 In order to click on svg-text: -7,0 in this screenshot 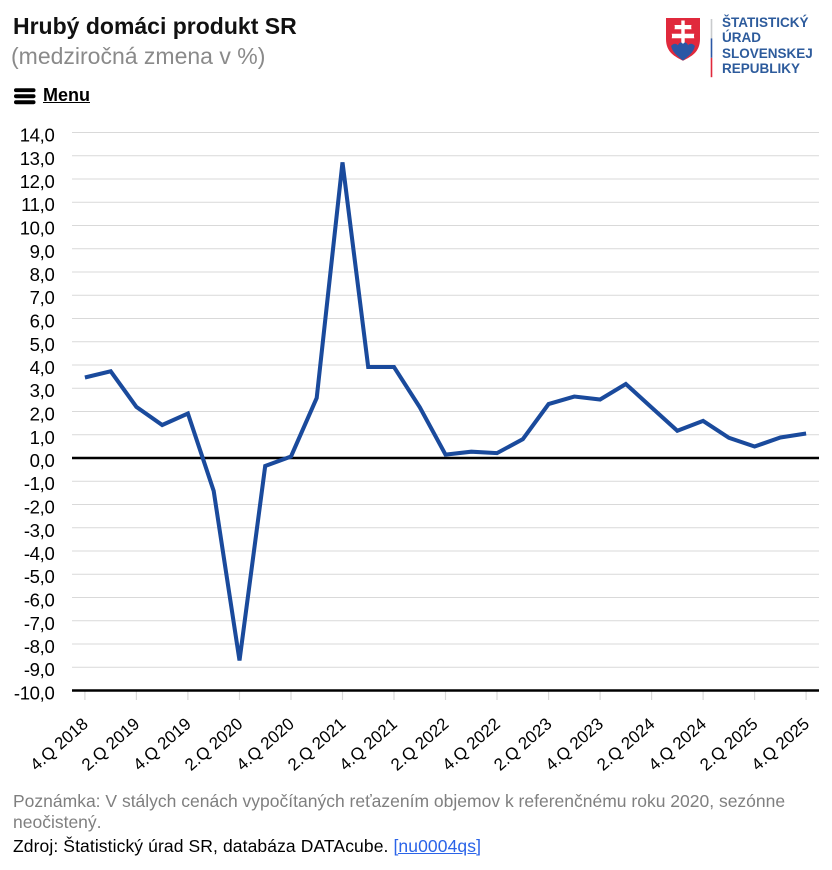, I will do `click(39, 623)`.